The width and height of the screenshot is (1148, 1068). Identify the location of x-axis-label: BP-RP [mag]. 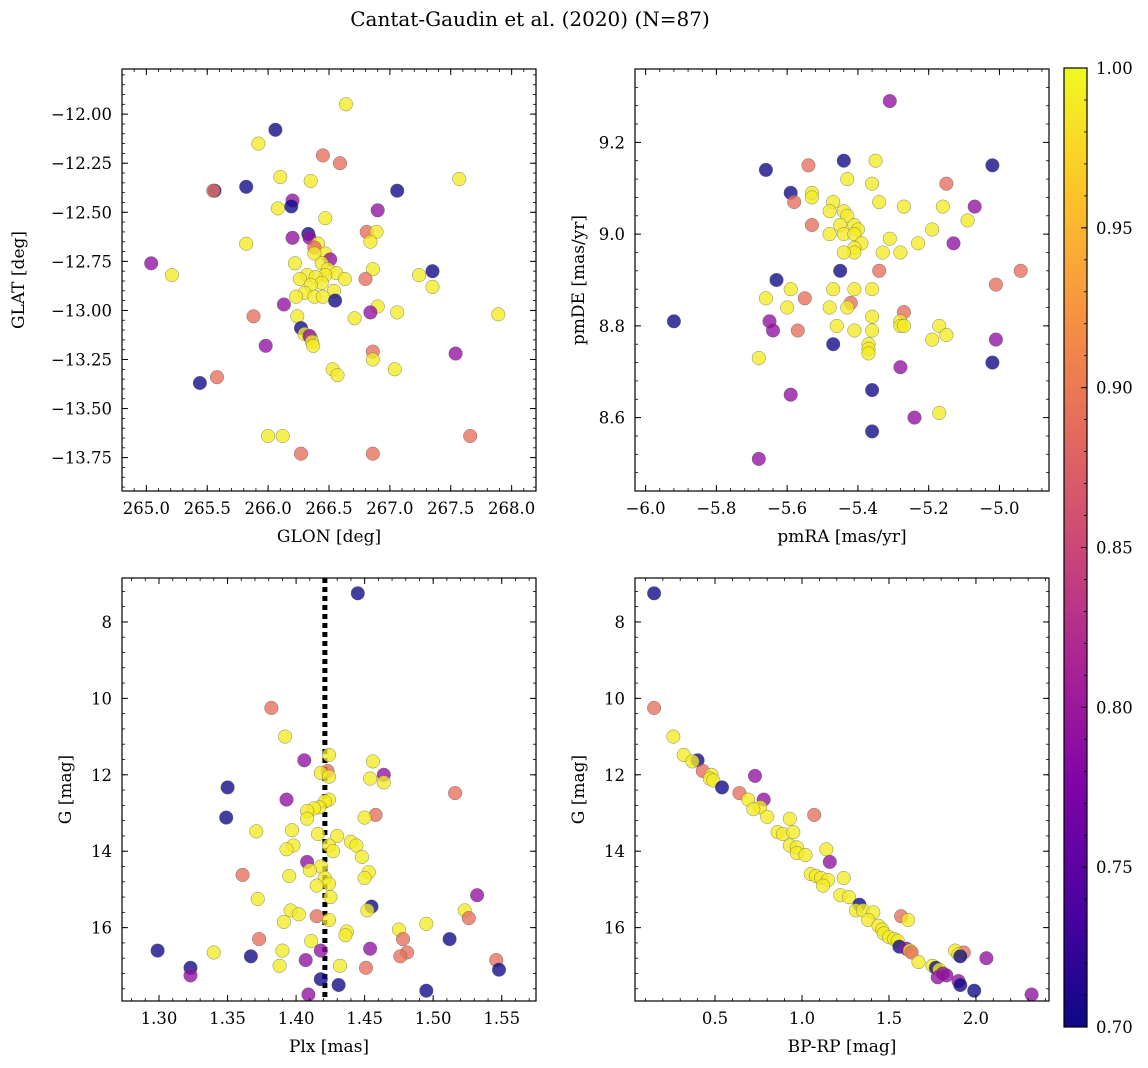
(842, 1047).